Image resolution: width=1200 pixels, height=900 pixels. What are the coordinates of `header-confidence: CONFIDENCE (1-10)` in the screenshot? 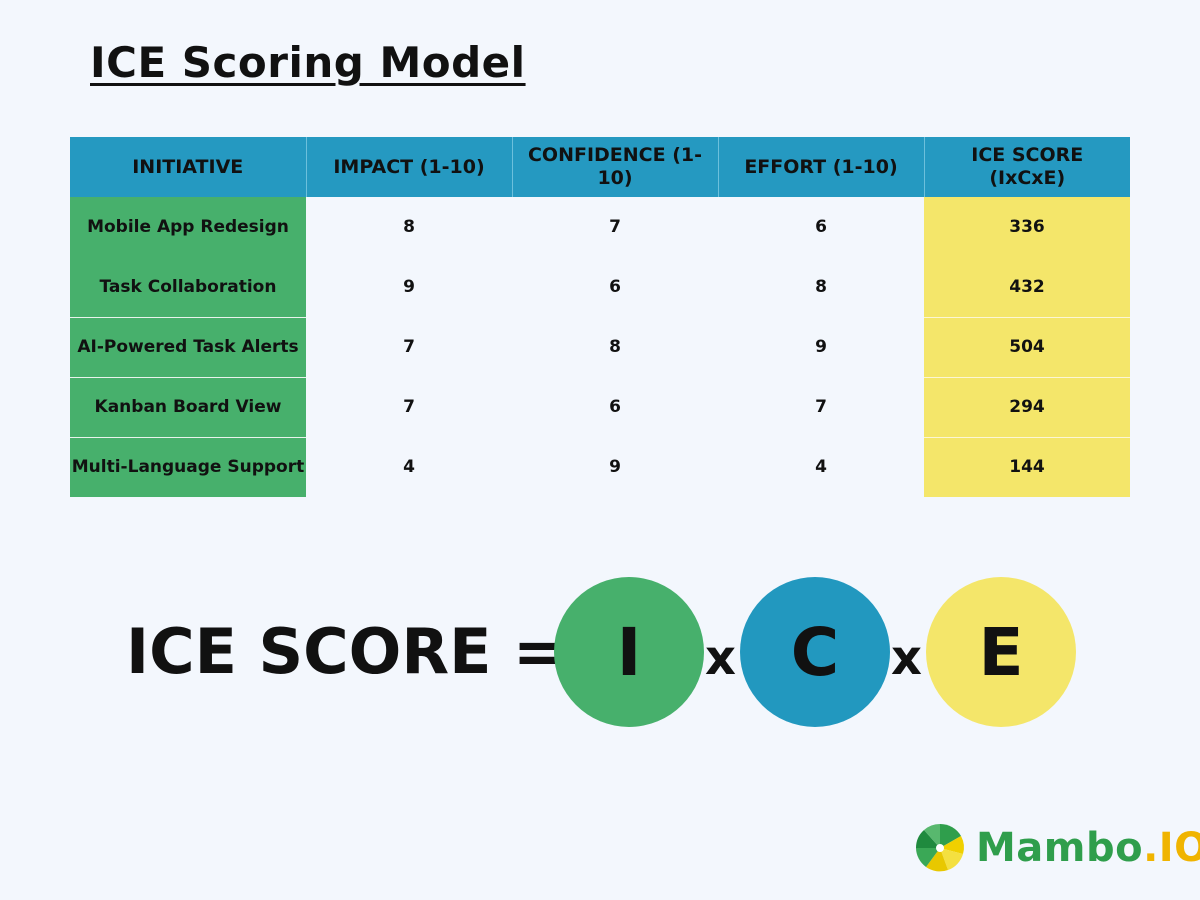 It's located at (614, 167).